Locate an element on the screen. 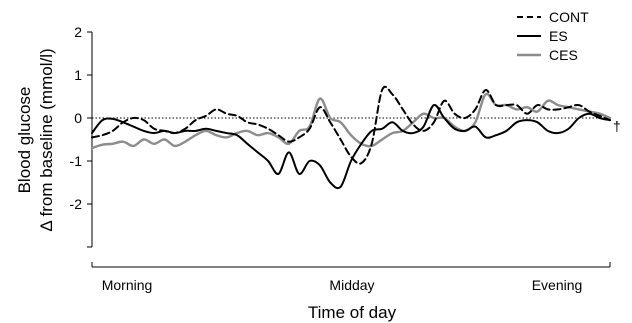 This screenshot has width=632, height=323. x-tick-label-evening: Evening is located at coordinates (557, 285).